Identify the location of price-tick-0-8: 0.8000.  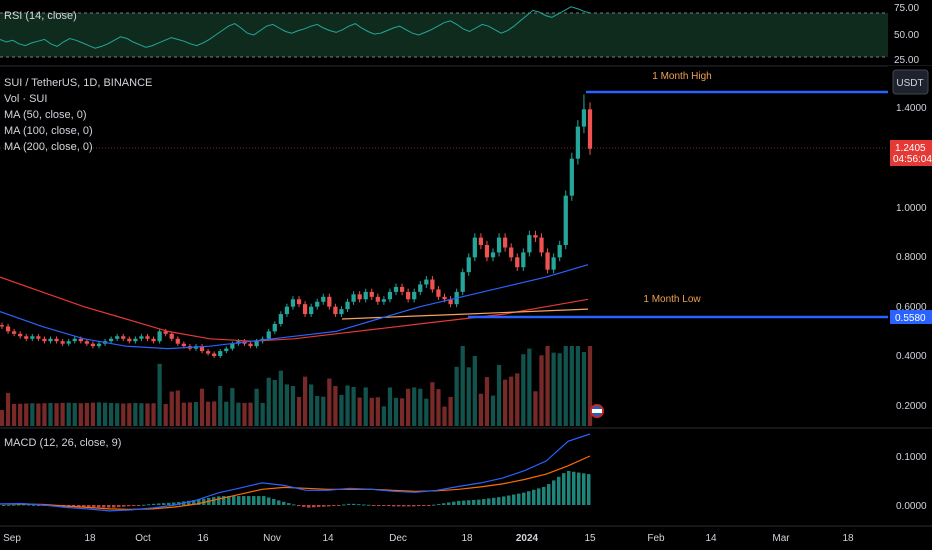
(911, 257).